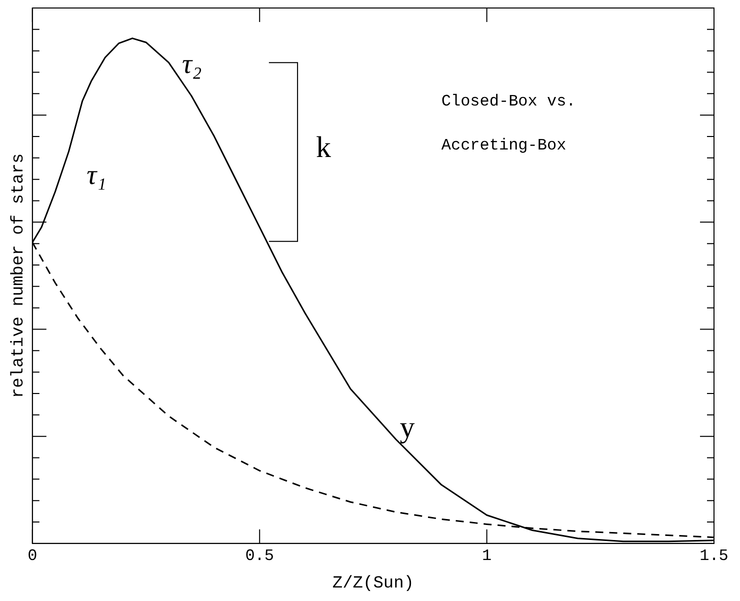 This screenshot has width=740, height=601. Describe the element at coordinates (487, 556) in the screenshot. I see `x-tick-label: 1` at that location.